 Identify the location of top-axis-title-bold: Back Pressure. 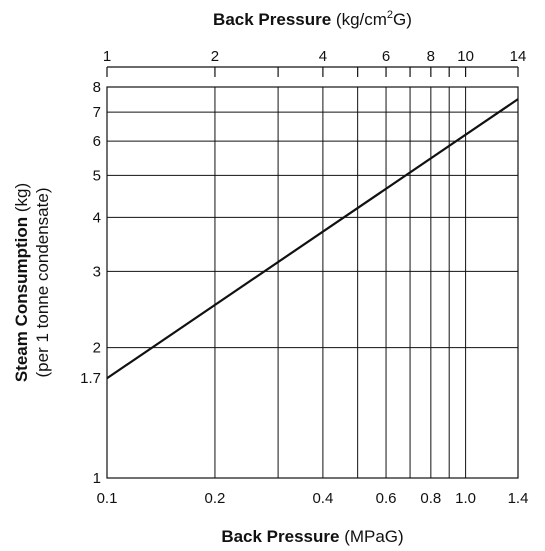
(272, 19).